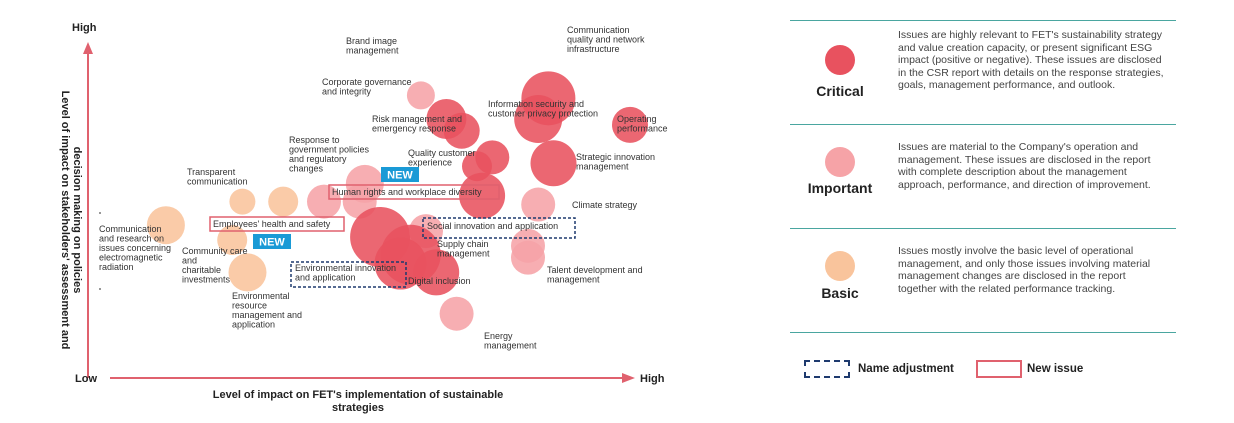 Image resolution: width=1234 pixels, height=423 pixels. Describe the element at coordinates (272, 224) in the screenshot. I see `issue-label: Employees' health and safety` at that location.